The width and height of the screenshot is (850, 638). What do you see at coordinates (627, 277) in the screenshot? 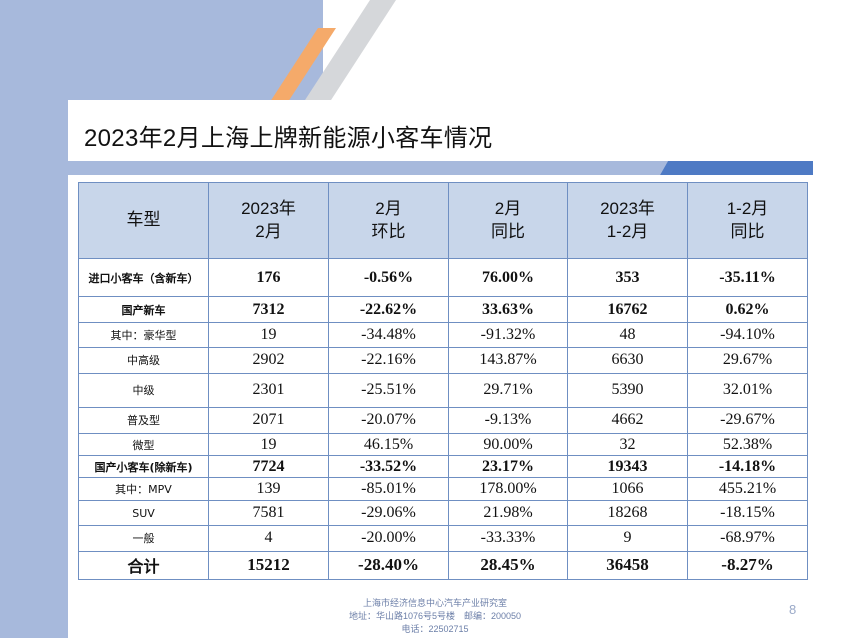
I see `table-cell: 353` at bounding box center [627, 277].